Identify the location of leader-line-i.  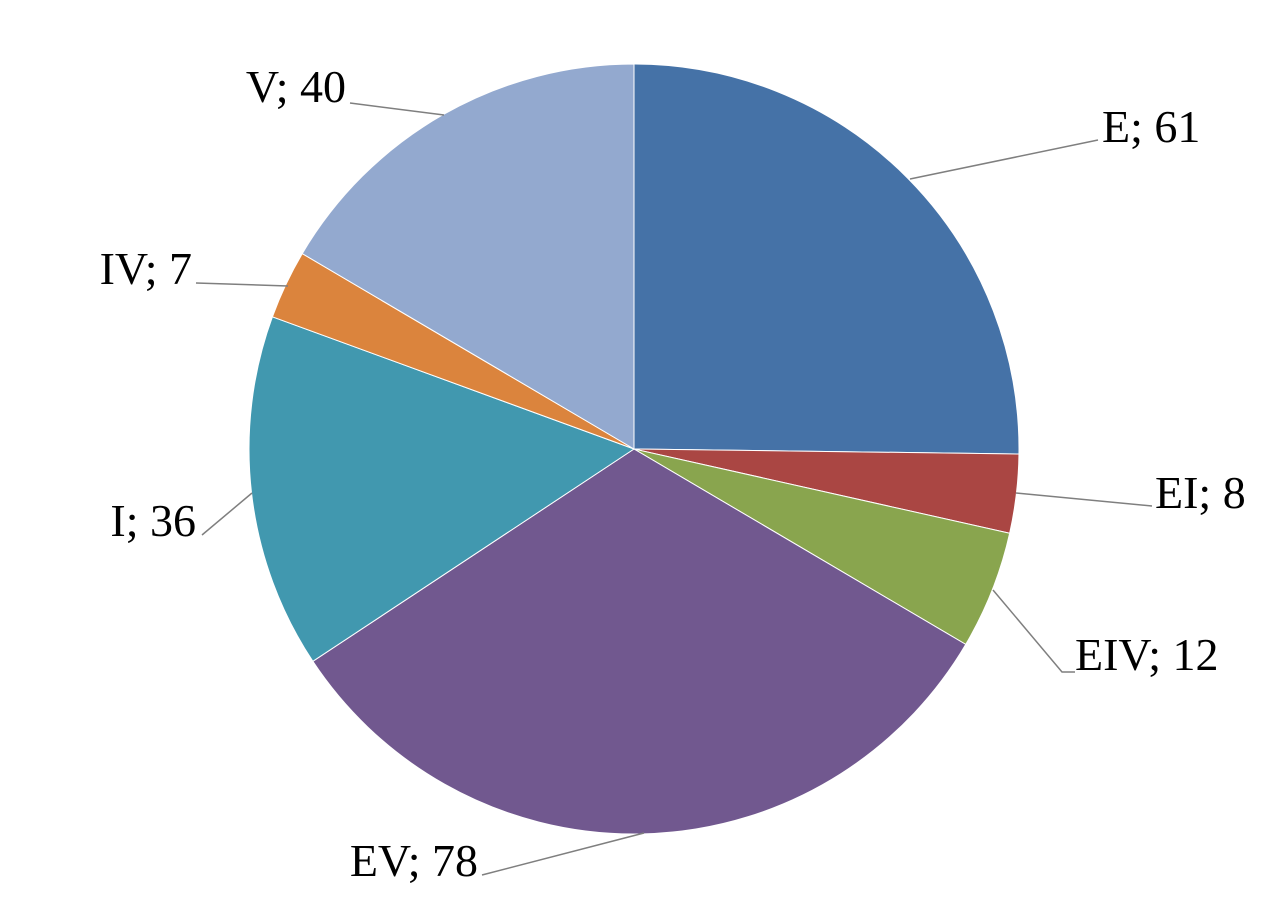
(227, 514).